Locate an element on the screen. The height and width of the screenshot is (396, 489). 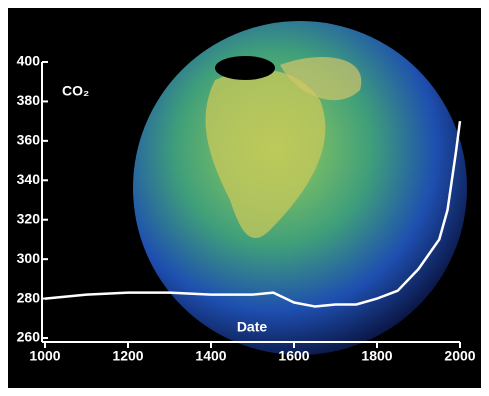
y-tick-label: 360 is located at coordinates (29, 140).